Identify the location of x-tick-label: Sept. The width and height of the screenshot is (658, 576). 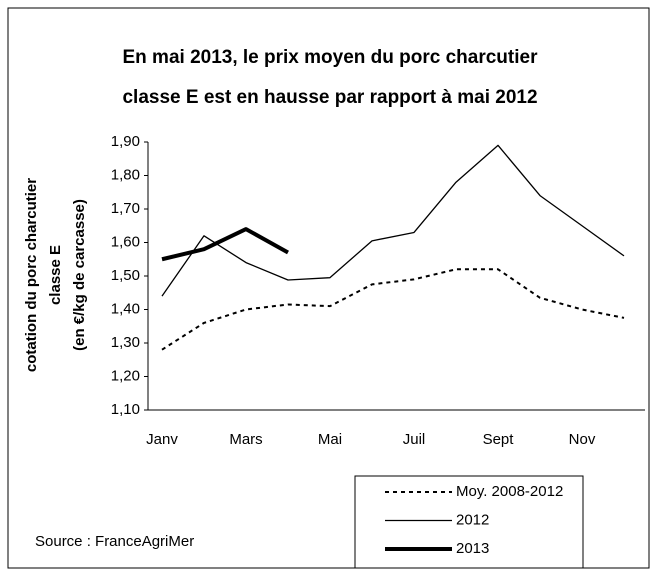
(499, 439).